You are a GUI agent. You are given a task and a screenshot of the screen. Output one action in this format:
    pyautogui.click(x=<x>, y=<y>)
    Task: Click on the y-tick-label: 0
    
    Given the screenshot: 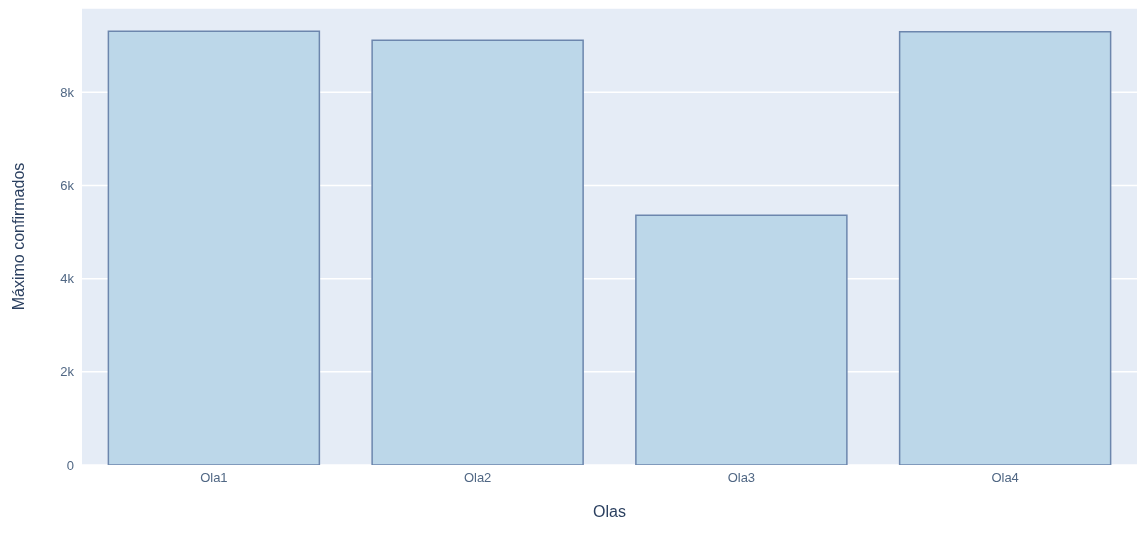 What is the action you would take?
    pyautogui.click(x=70, y=465)
    